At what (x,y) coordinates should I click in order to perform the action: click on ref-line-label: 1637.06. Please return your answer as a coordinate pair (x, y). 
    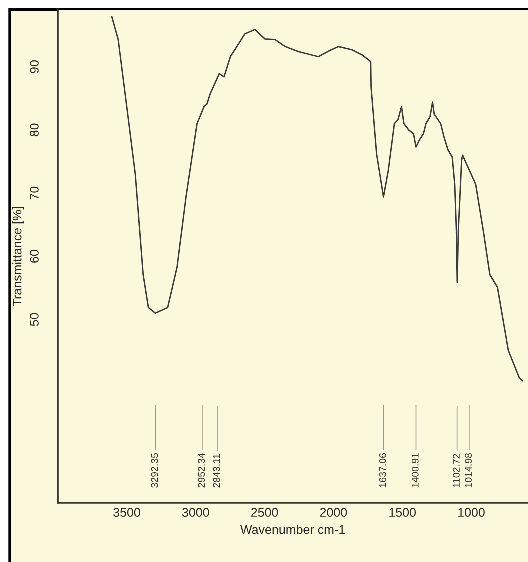
    Looking at the image, I should click on (382, 470).